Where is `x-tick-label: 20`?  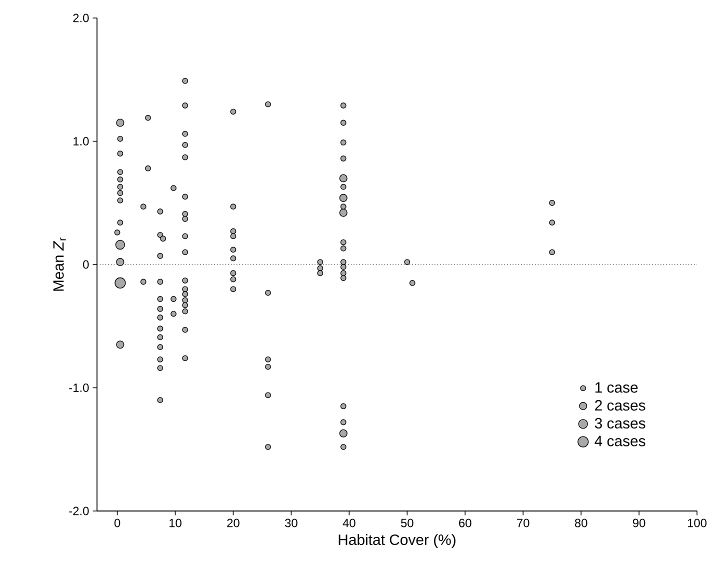
x-tick-label: 20 is located at coordinates (233, 523).